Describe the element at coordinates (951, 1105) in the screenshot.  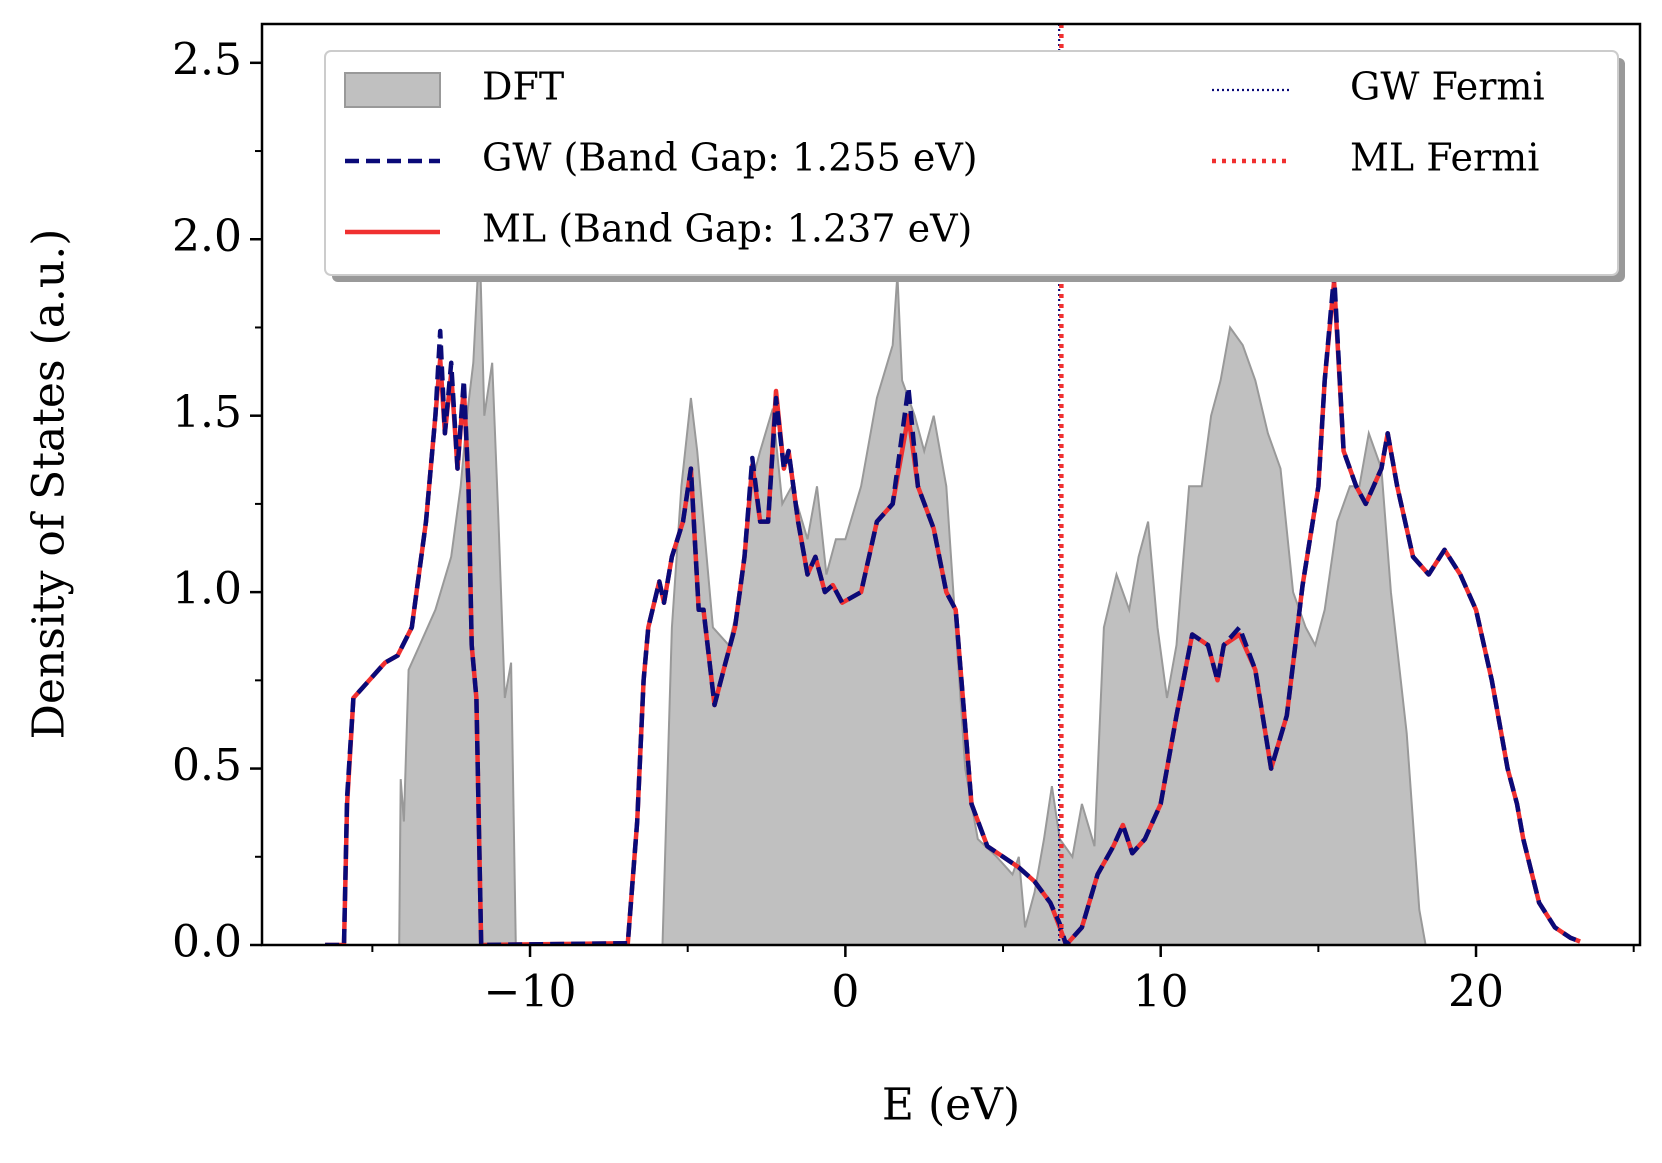
I see `x-axis-label: E (eV)` at that location.